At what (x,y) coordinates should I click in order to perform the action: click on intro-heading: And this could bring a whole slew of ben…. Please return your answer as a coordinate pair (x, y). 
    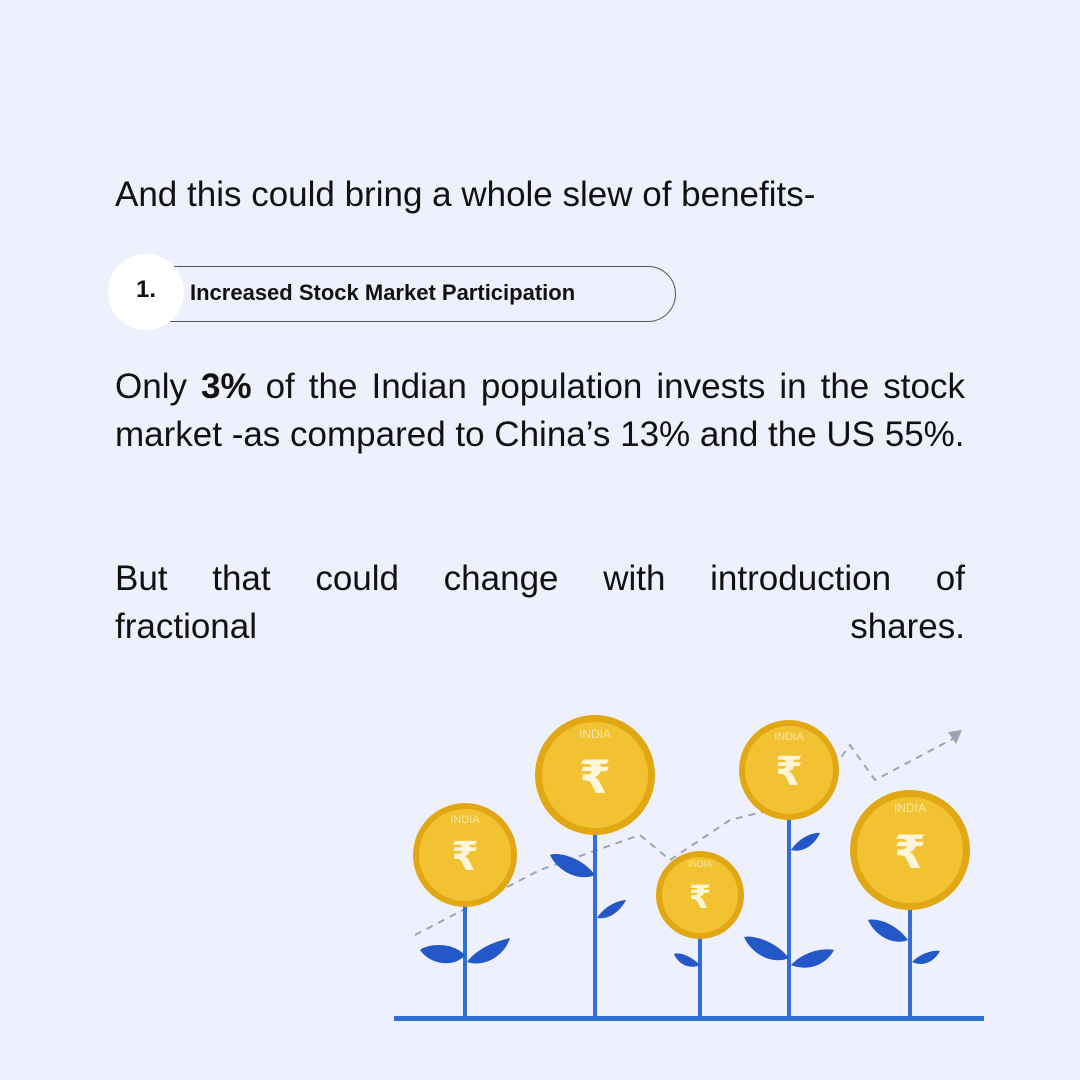
    Looking at the image, I should click on (465, 194).